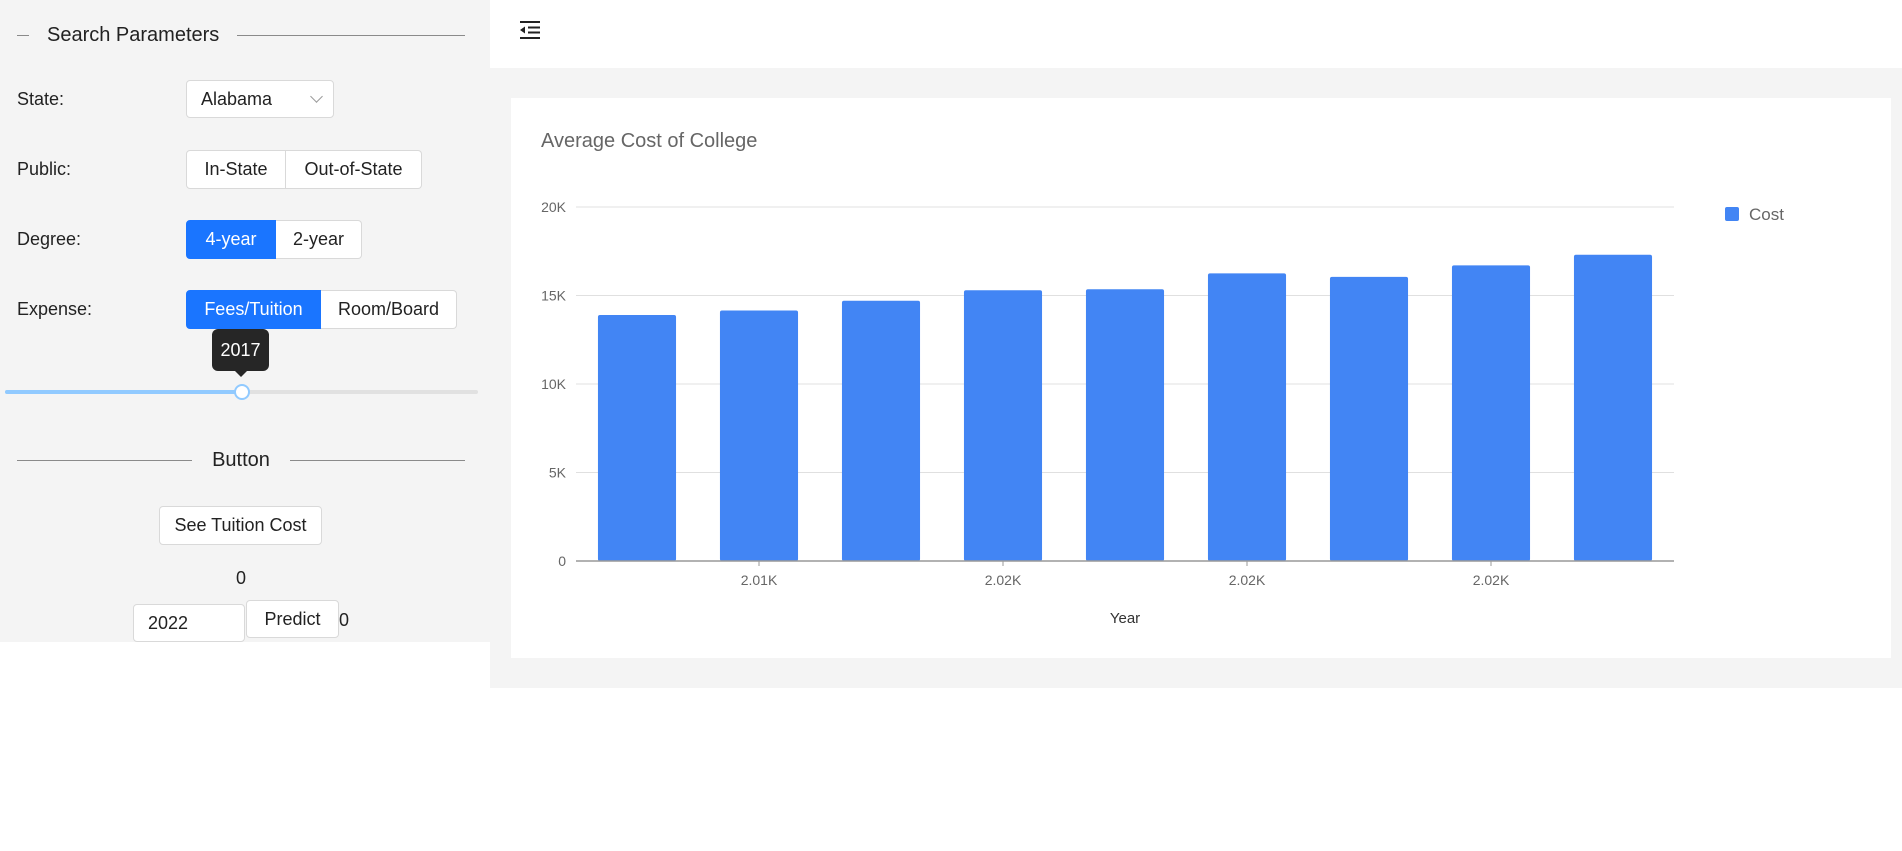 This screenshot has width=1902, height=851. What do you see at coordinates (554, 384) in the screenshot?
I see `y-tick-label: 10K` at bounding box center [554, 384].